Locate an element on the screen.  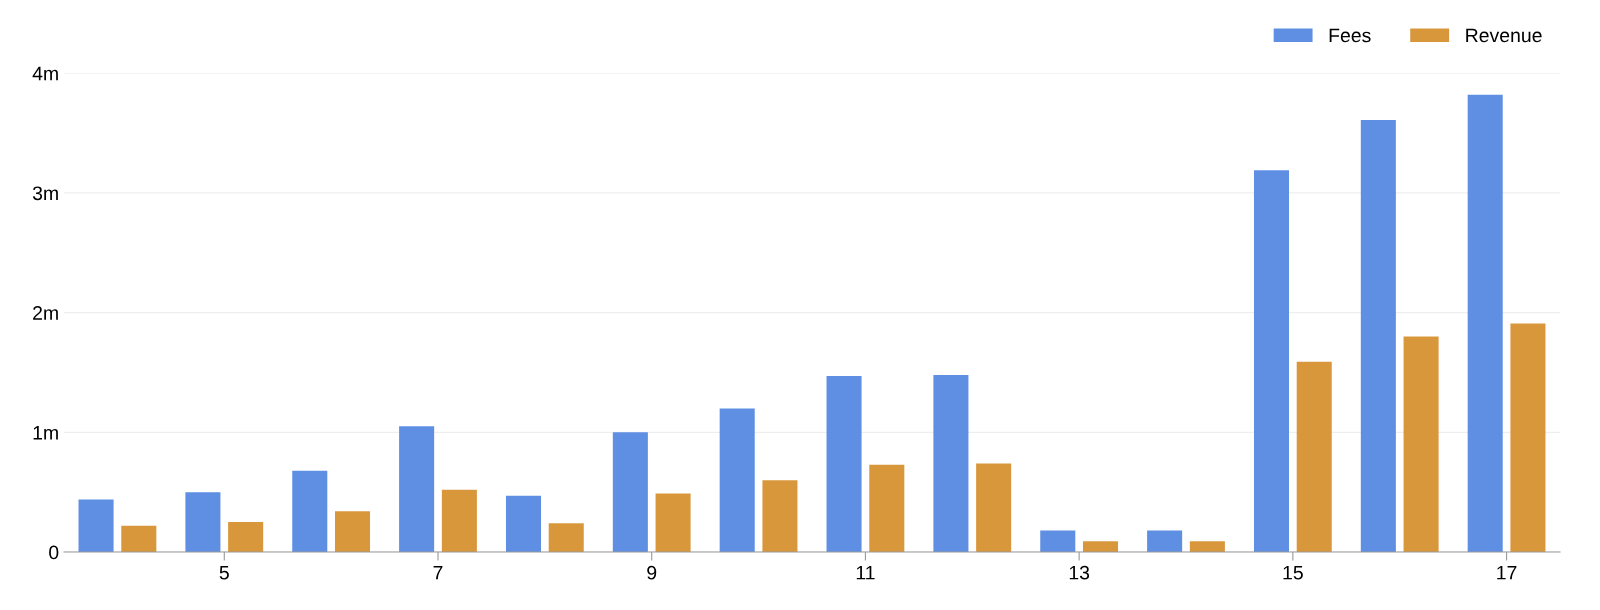
legend-label: Fees is located at coordinates (1350, 35).